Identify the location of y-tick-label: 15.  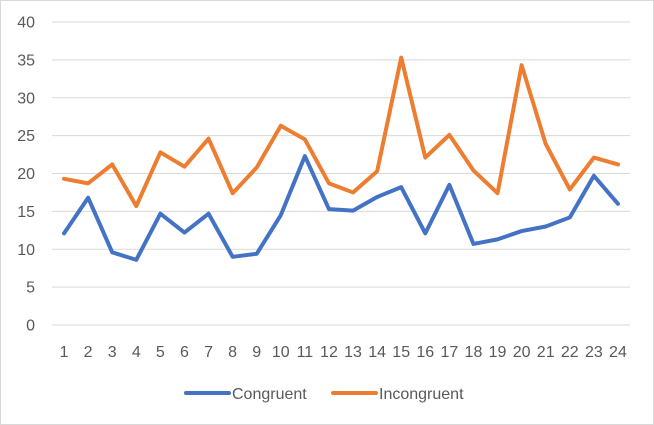
(26, 212).